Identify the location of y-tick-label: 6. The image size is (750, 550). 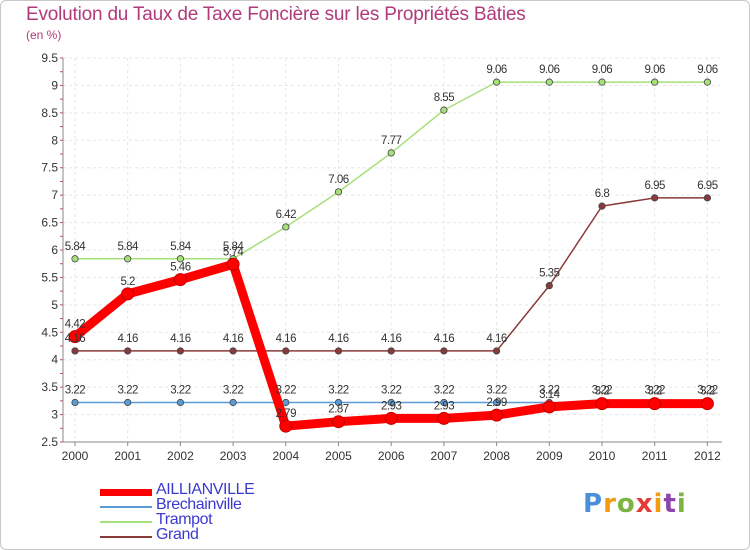
(54, 250).